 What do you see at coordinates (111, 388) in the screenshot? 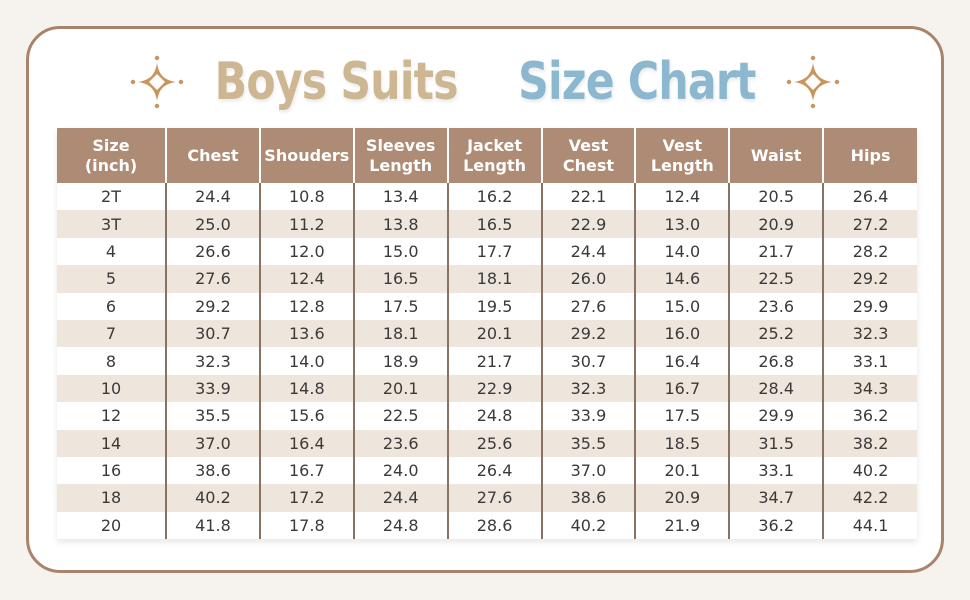
I see `size-cell: 10` at bounding box center [111, 388].